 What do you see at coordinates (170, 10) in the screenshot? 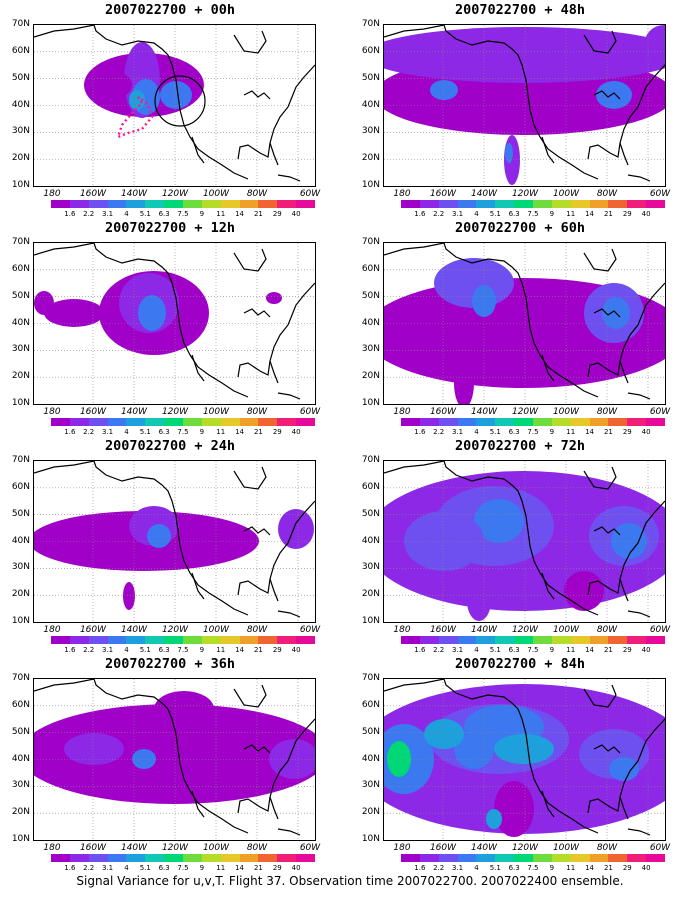
I see `panel-title: 2007022700 + 00h` at bounding box center [170, 10].